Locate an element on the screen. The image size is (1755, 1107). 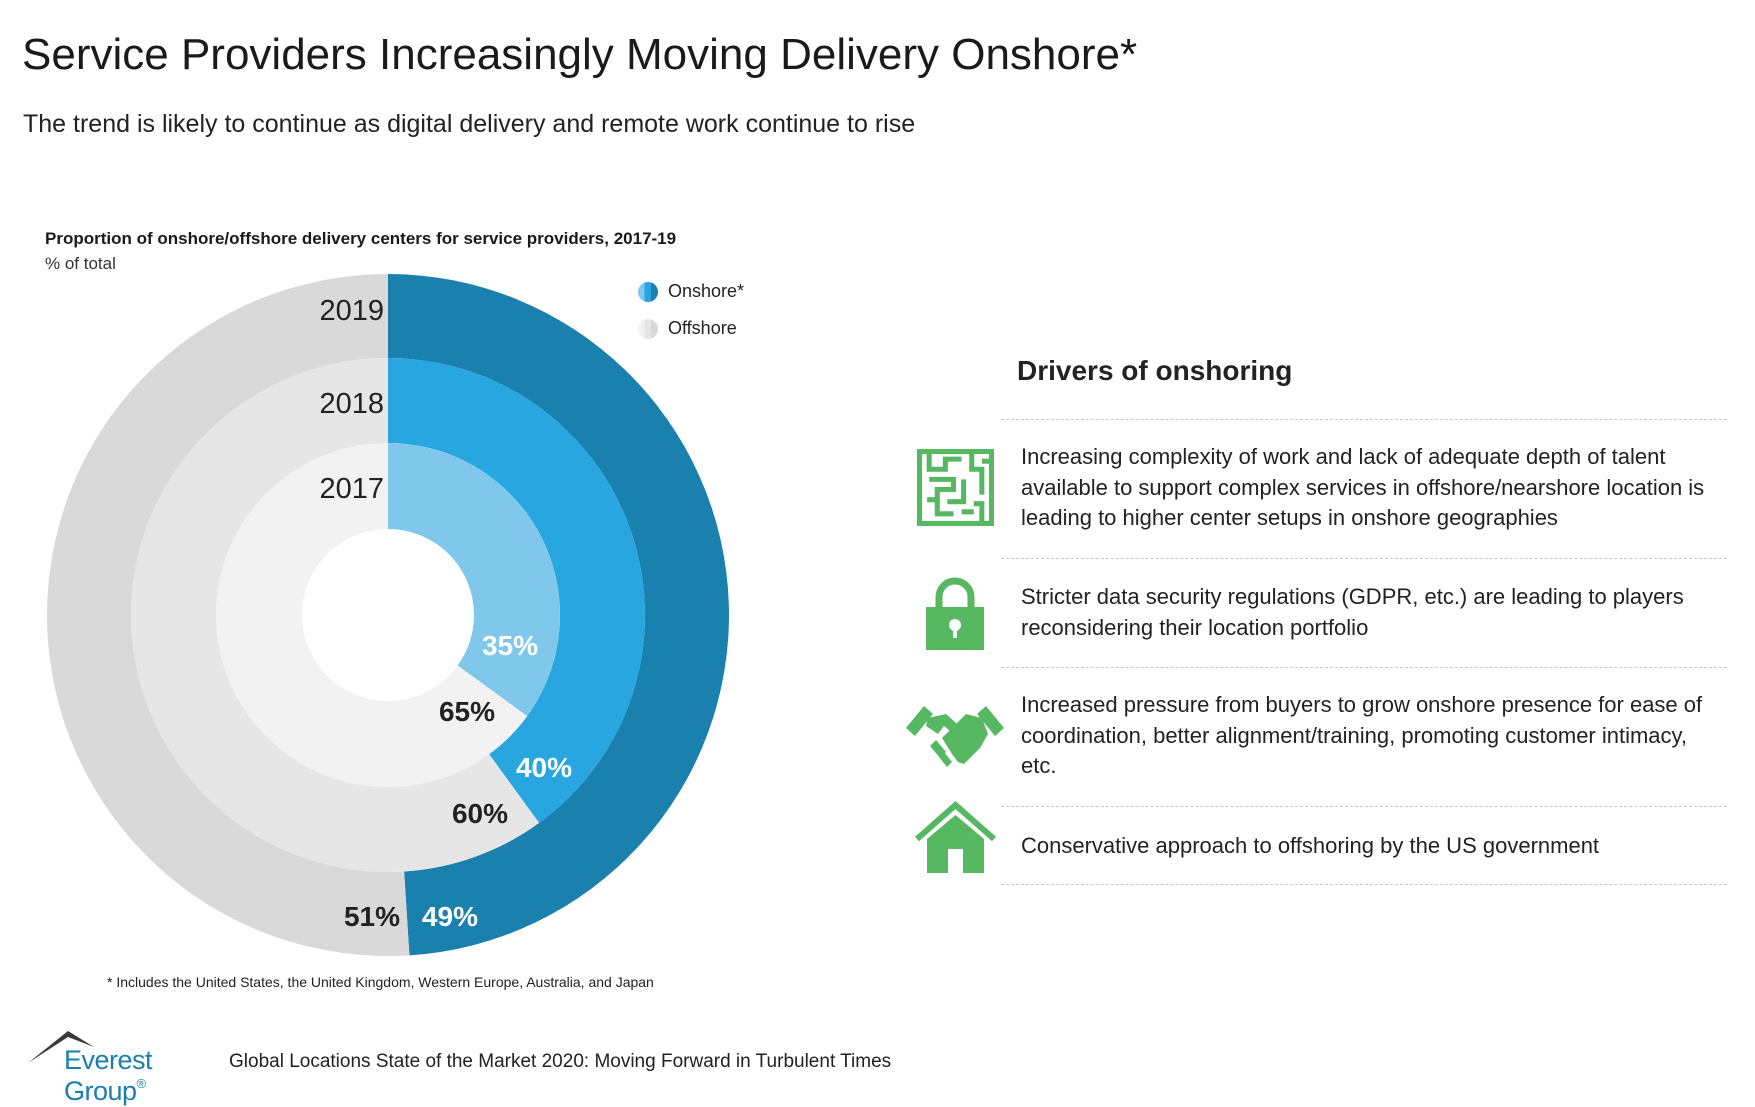
donut-segment-offshore-2018 is located at coordinates (335, 615).